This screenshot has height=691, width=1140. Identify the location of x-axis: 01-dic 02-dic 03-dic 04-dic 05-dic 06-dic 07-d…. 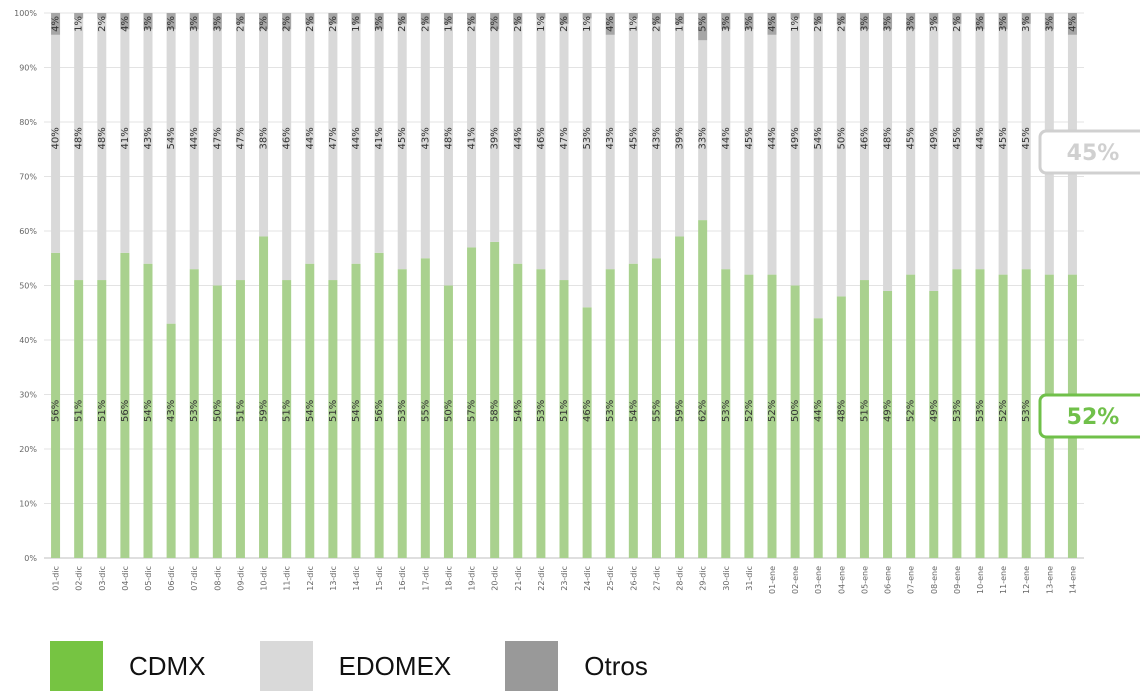
(565, 580).